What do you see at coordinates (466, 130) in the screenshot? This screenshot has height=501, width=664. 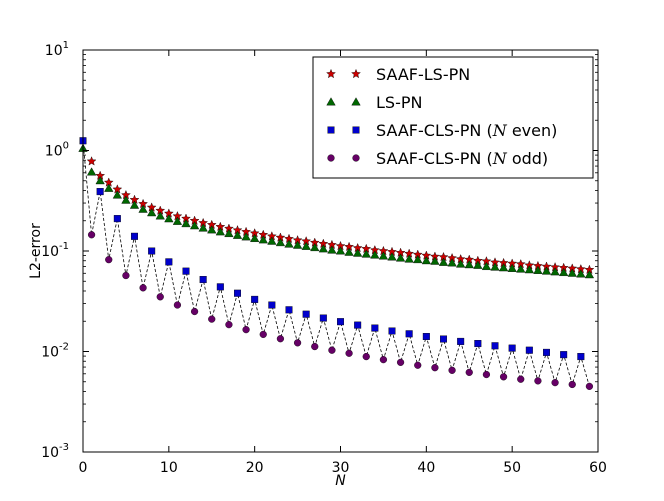 I see `legend-label: SAAF-CLS-PN (N even)` at bounding box center [466, 130].